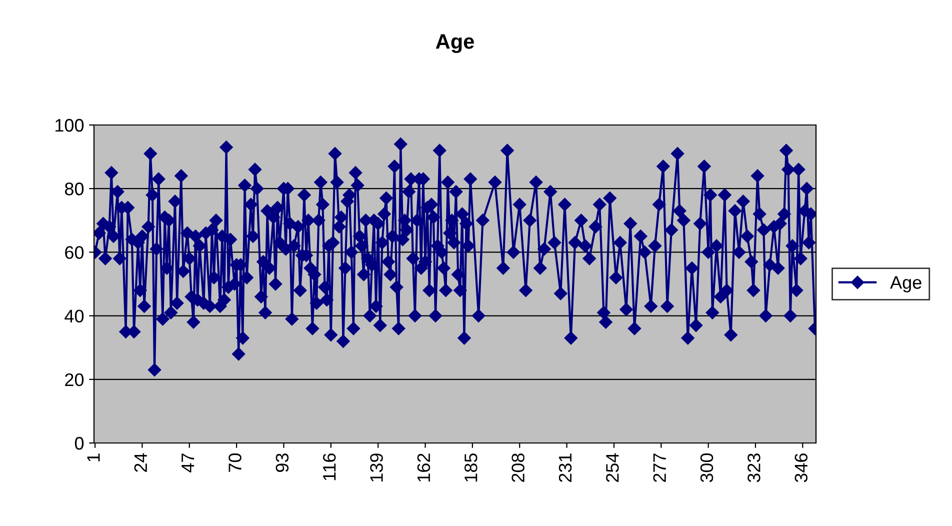  What do you see at coordinates (70, 125) in the screenshot?
I see `y-tick-label: 100` at bounding box center [70, 125].